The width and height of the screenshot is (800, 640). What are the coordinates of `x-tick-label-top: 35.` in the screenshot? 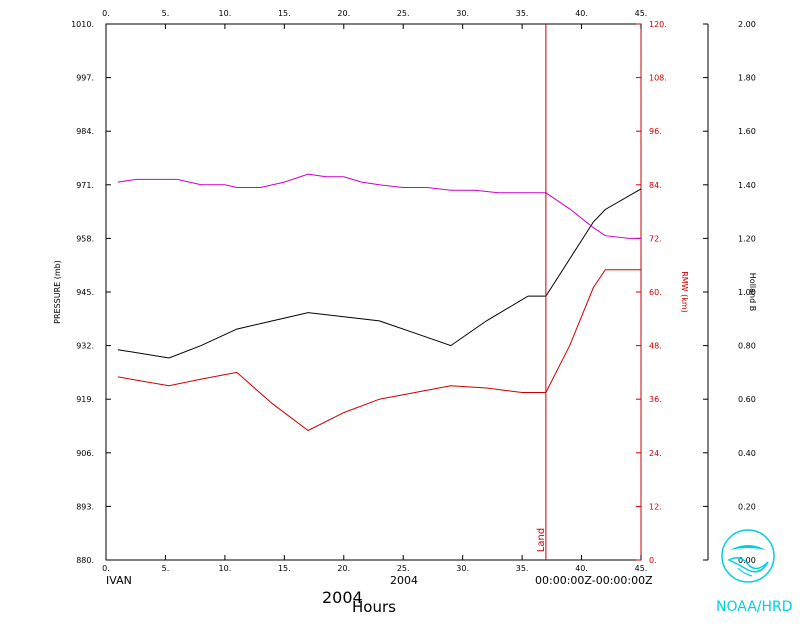 It's located at (522, 13).